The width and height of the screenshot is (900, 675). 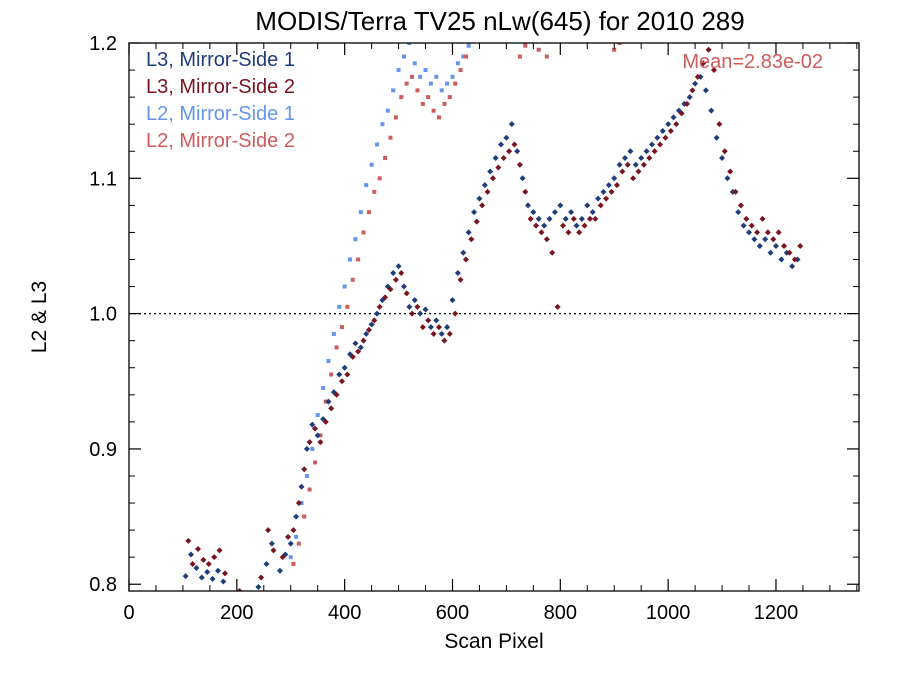 What do you see at coordinates (344, 613) in the screenshot?
I see `x-tick-label: 400` at bounding box center [344, 613].